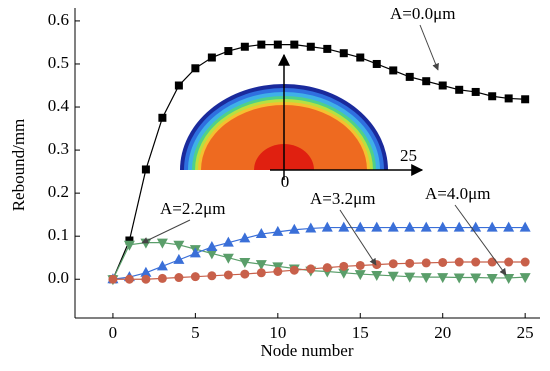  I want to click on y-tick-label: 0.1, so click(58, 234).